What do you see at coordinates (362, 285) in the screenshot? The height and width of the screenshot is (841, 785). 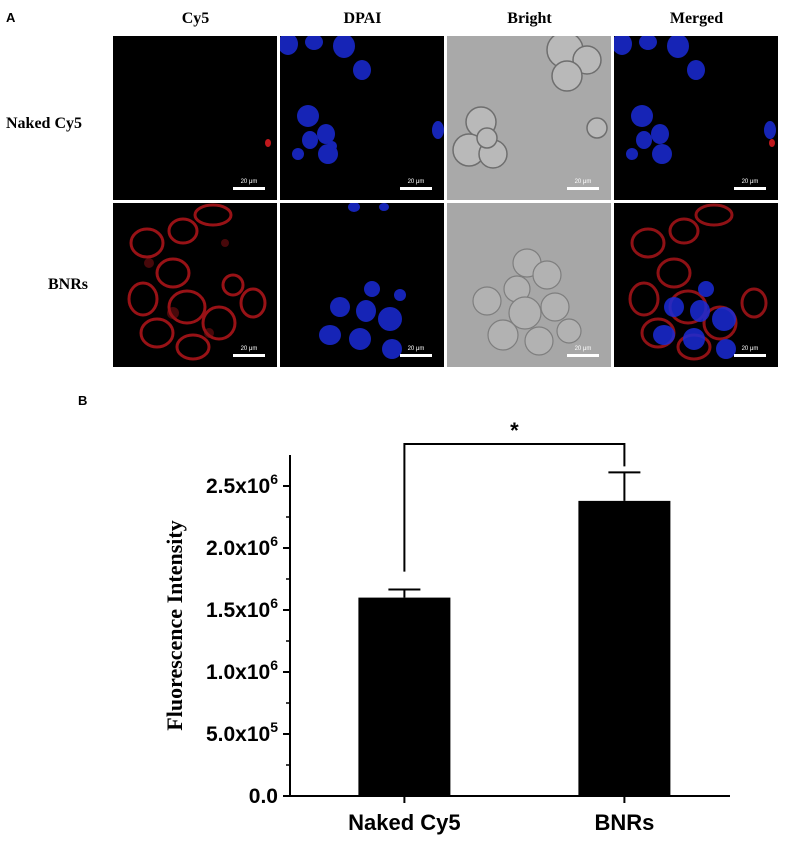 I see `micrograph-bnrs-dpai: 20 μm` at bounding box center [362, 285].